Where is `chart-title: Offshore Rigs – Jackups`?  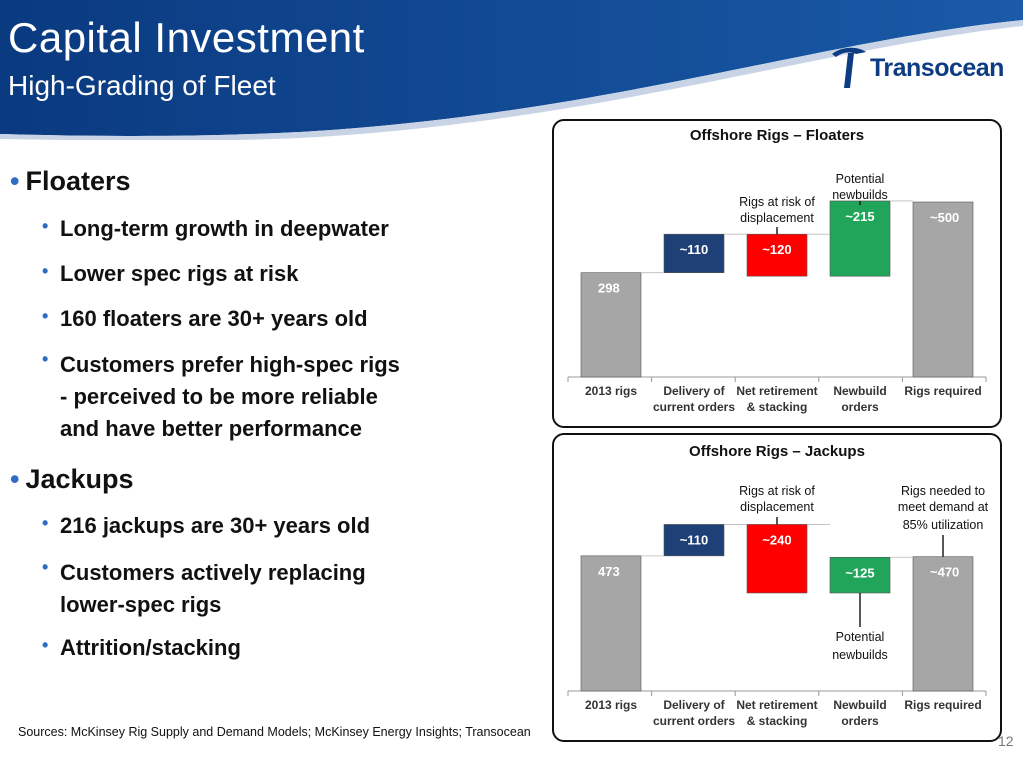 chart-title: Offshore Rigs – Jackups is located at coordinates (777, 451).